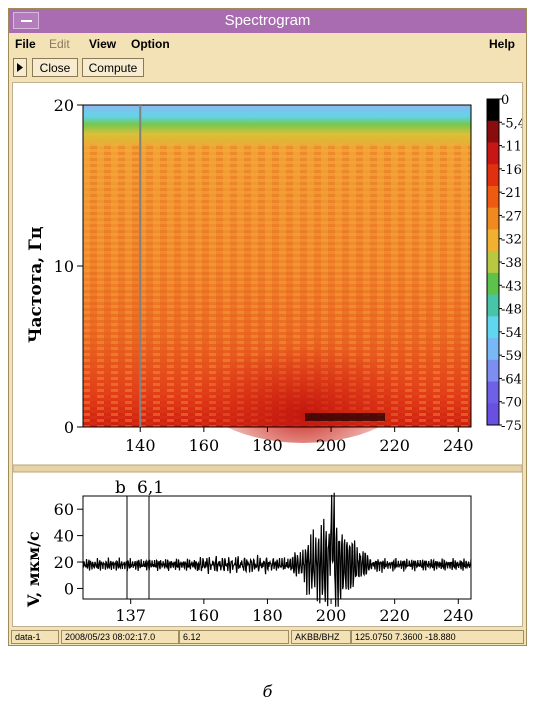 This screenshot has height=706, width=535. Describe the element at coordinates (511, 240) in the screenshot. I see `colorbar-label: -32` at that location.